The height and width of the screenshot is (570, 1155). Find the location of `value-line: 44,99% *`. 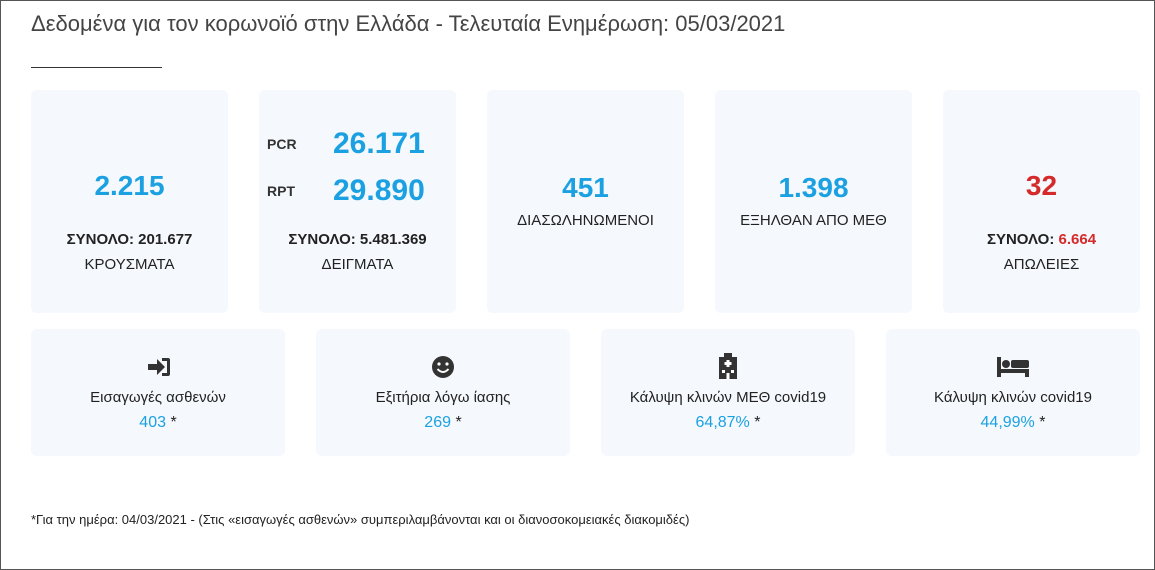

value-line: 44,99% * is located at coordinates (1013, 423).